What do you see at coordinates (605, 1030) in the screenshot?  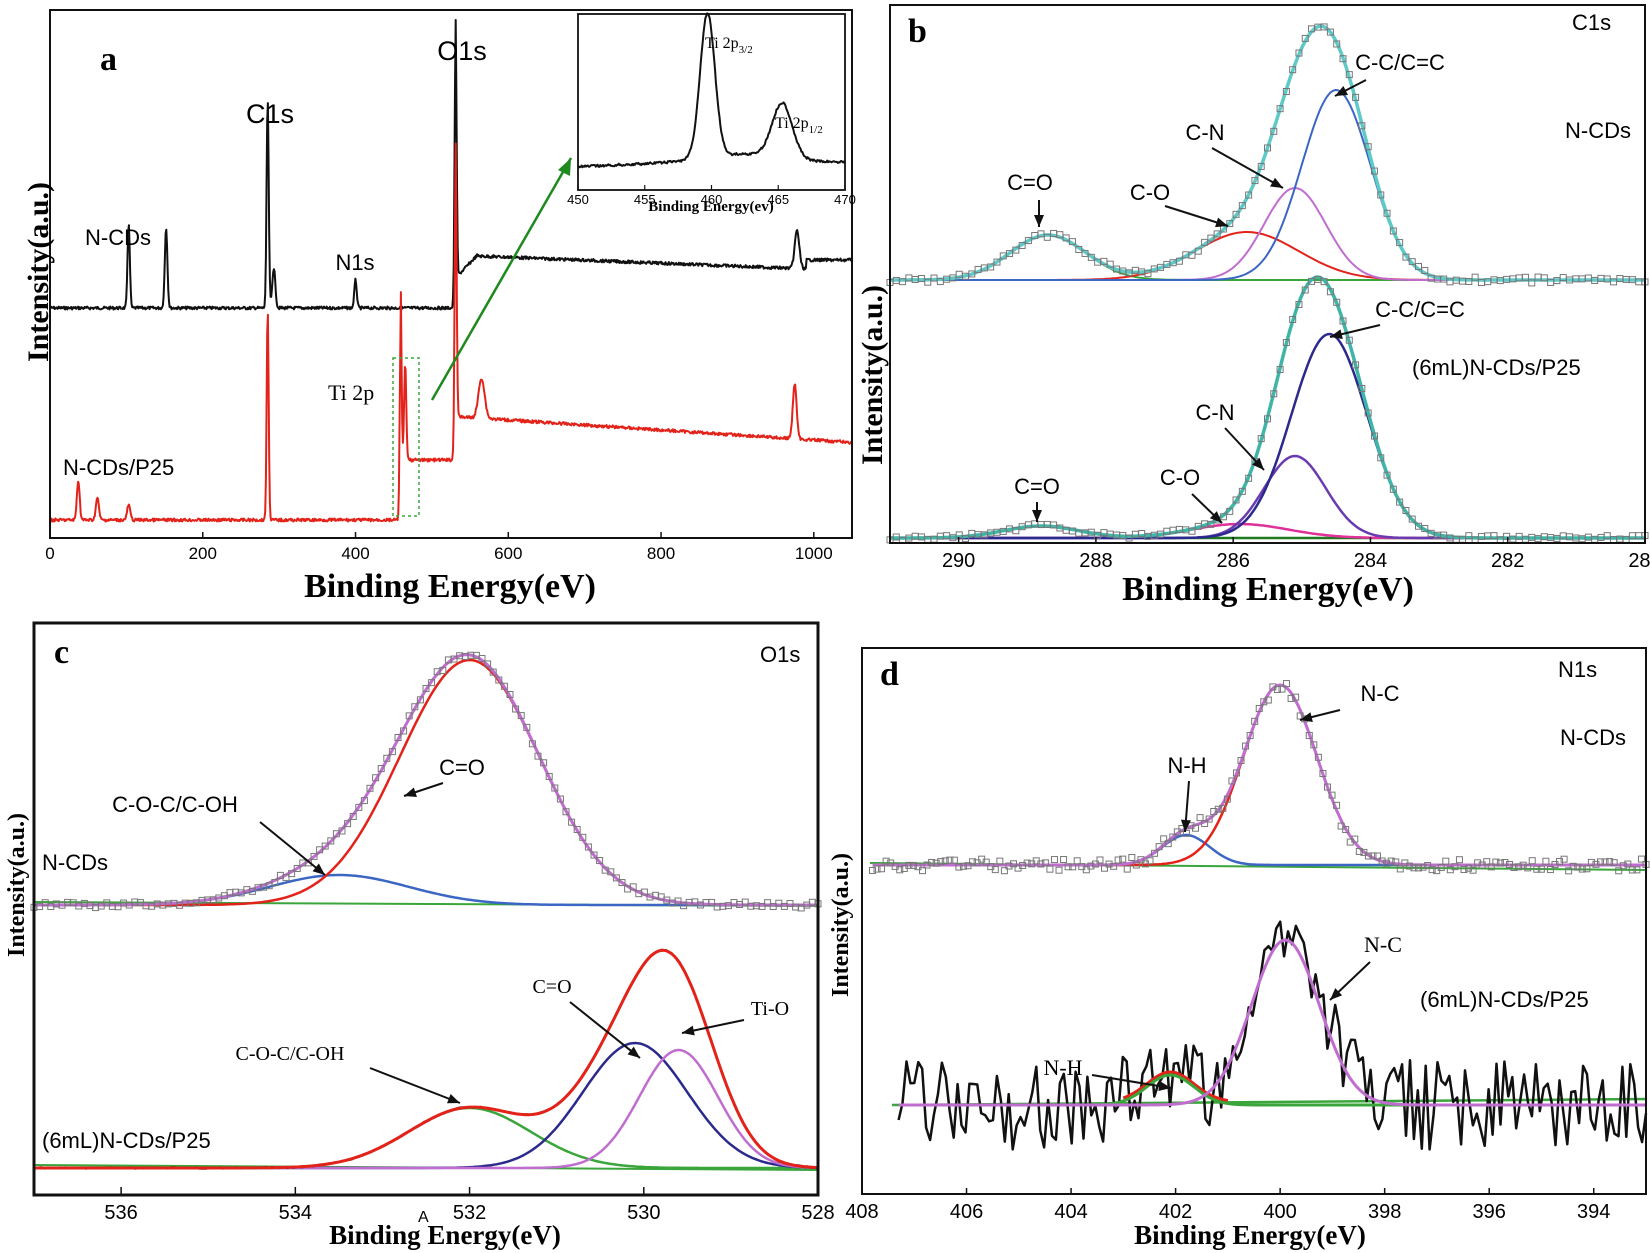 I see `panel-c-bottom-co-arrow` at bounding box center [605, 1030].